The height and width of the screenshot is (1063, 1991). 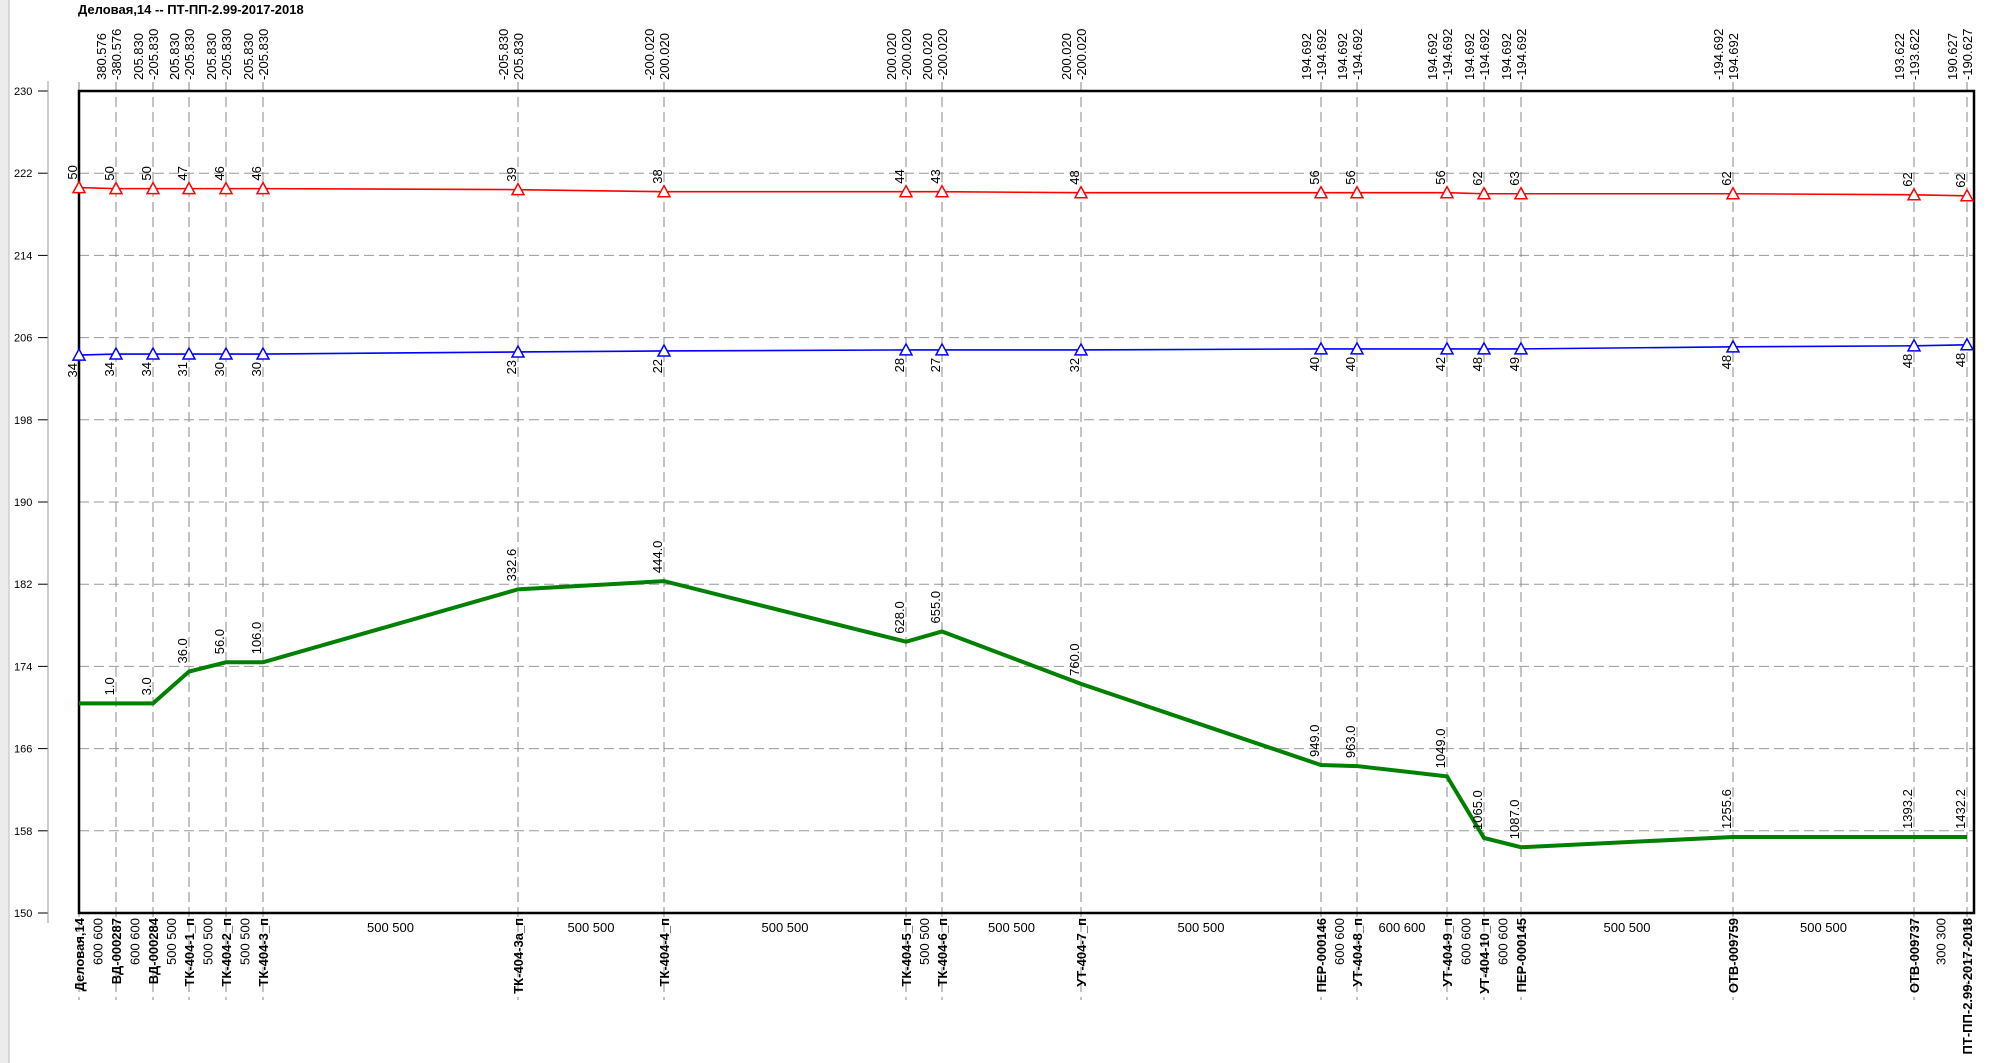 I want to click on point-label: 1065.0, so click(x=1477, y=810).